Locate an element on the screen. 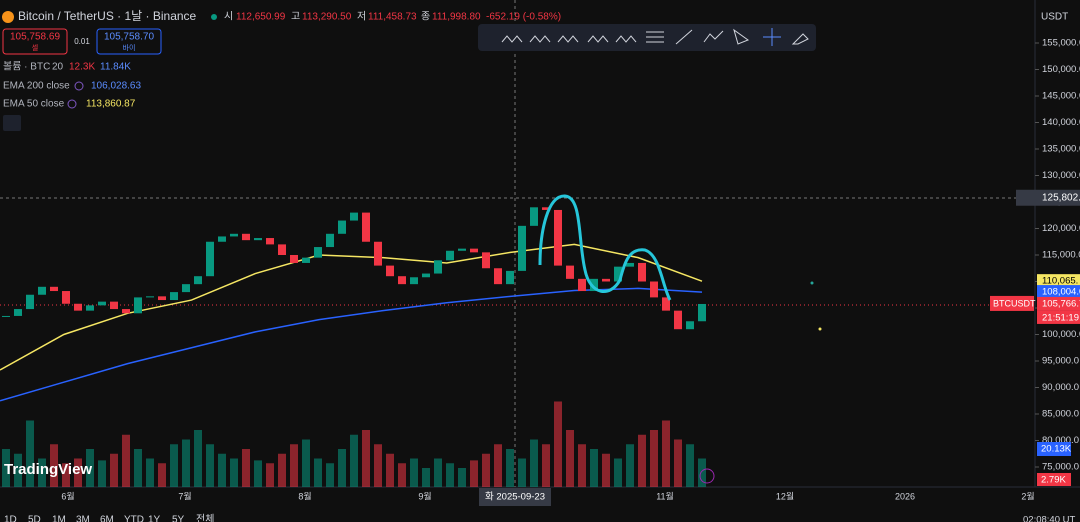  y-tick-label: 135,000.0 is located at coordinates (1061, 149).